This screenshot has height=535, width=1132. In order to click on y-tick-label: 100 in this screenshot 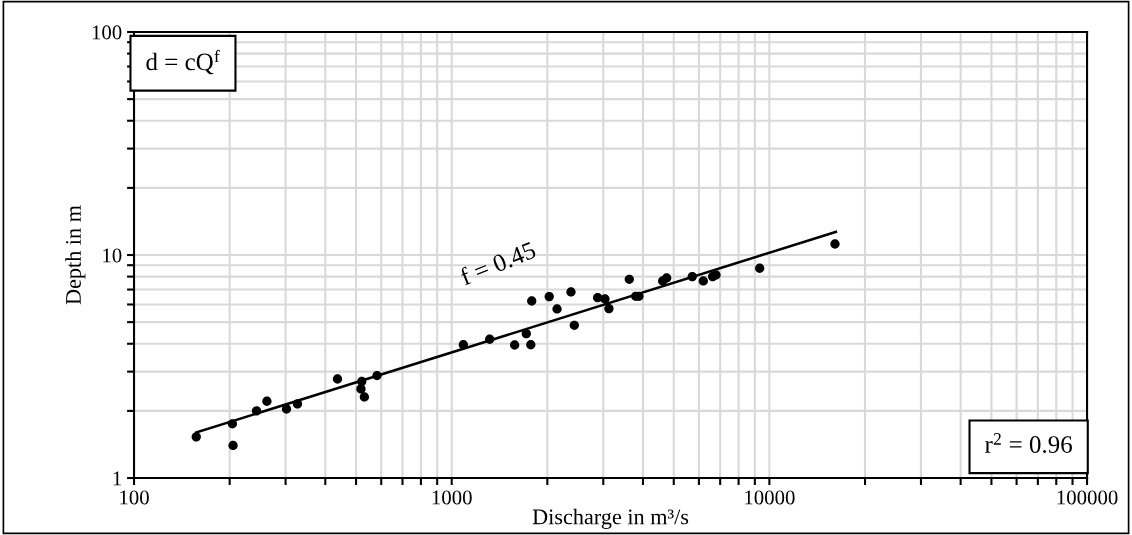, I will do `click(107, 32)`.